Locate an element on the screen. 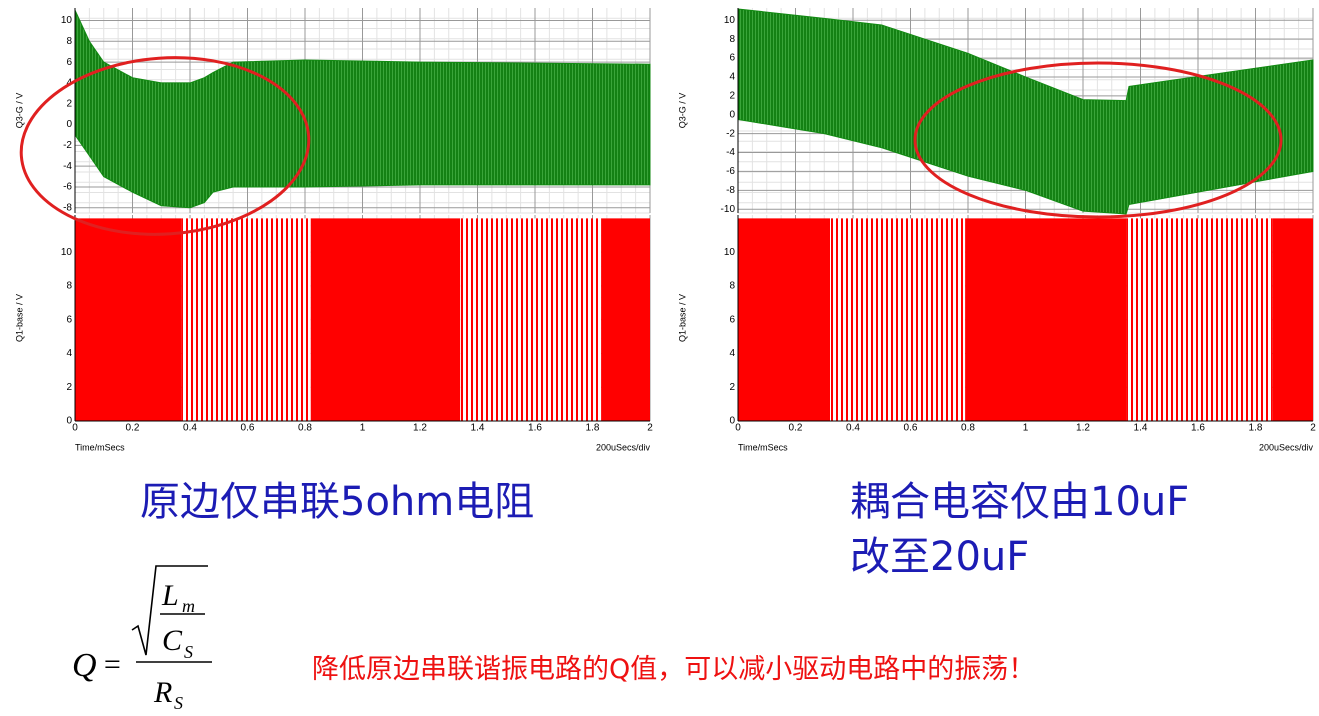  formula-eq: = is located at coordinates (112, 664).